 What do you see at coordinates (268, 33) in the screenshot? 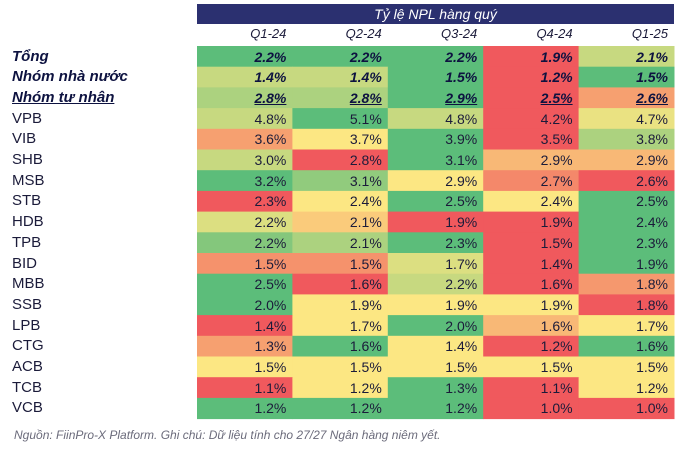
I see `column-header: Q1-24` at bounding box center [268, 33].